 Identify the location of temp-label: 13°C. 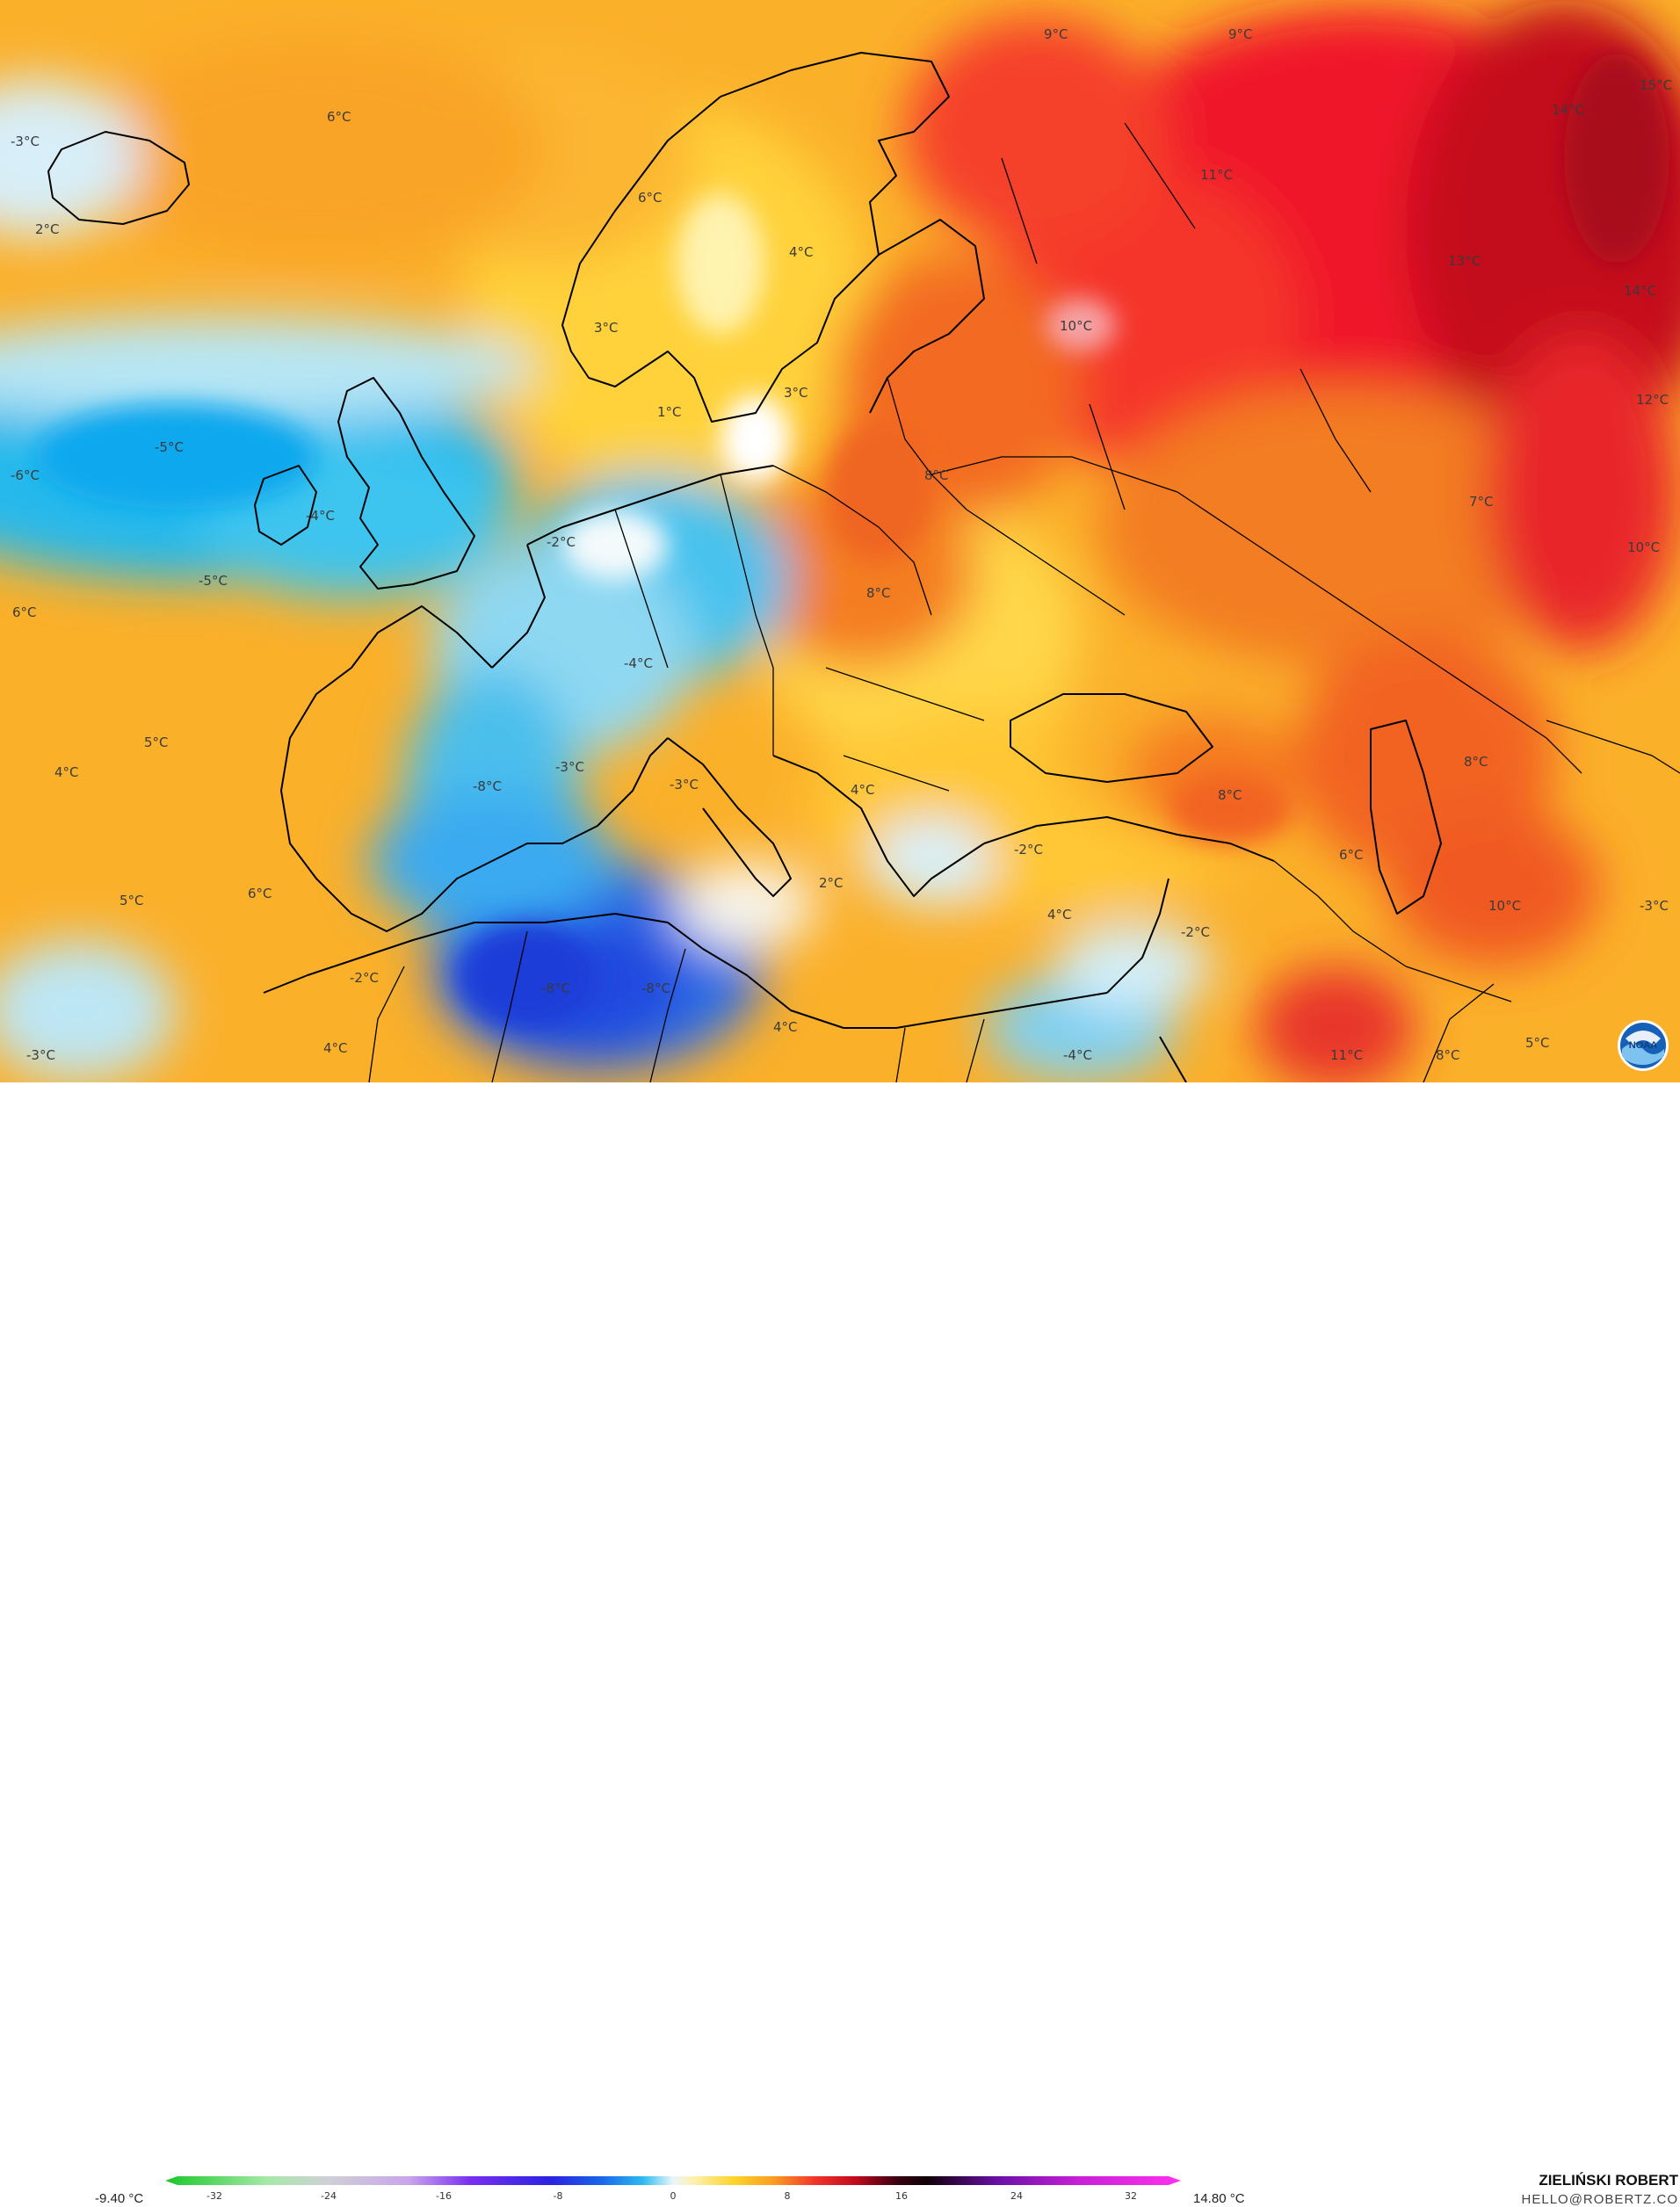
(1464, 261).